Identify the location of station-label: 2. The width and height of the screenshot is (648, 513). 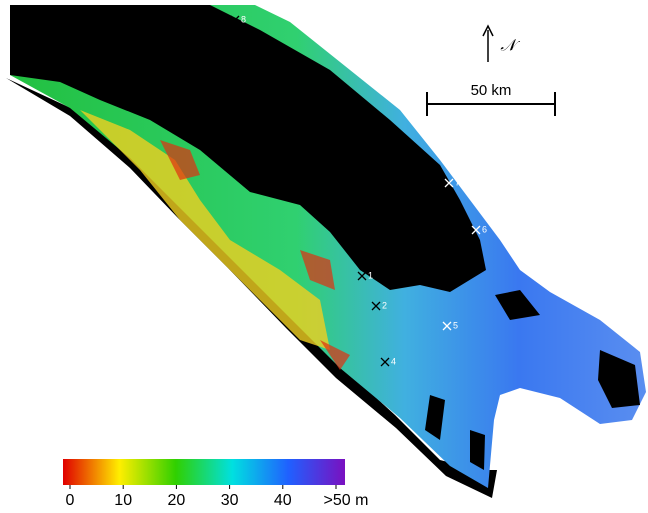
(384, 305).